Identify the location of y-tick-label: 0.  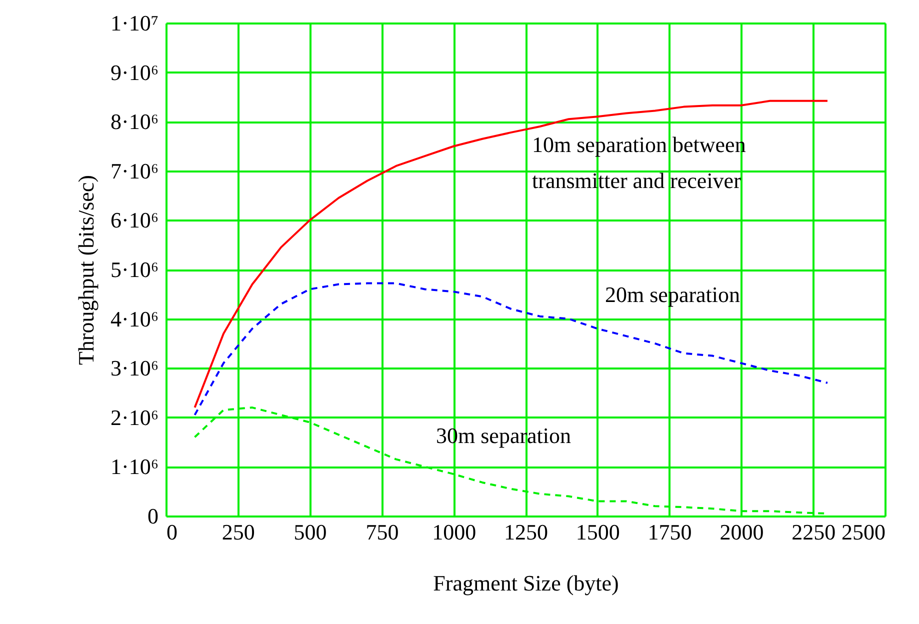
(153, 516).